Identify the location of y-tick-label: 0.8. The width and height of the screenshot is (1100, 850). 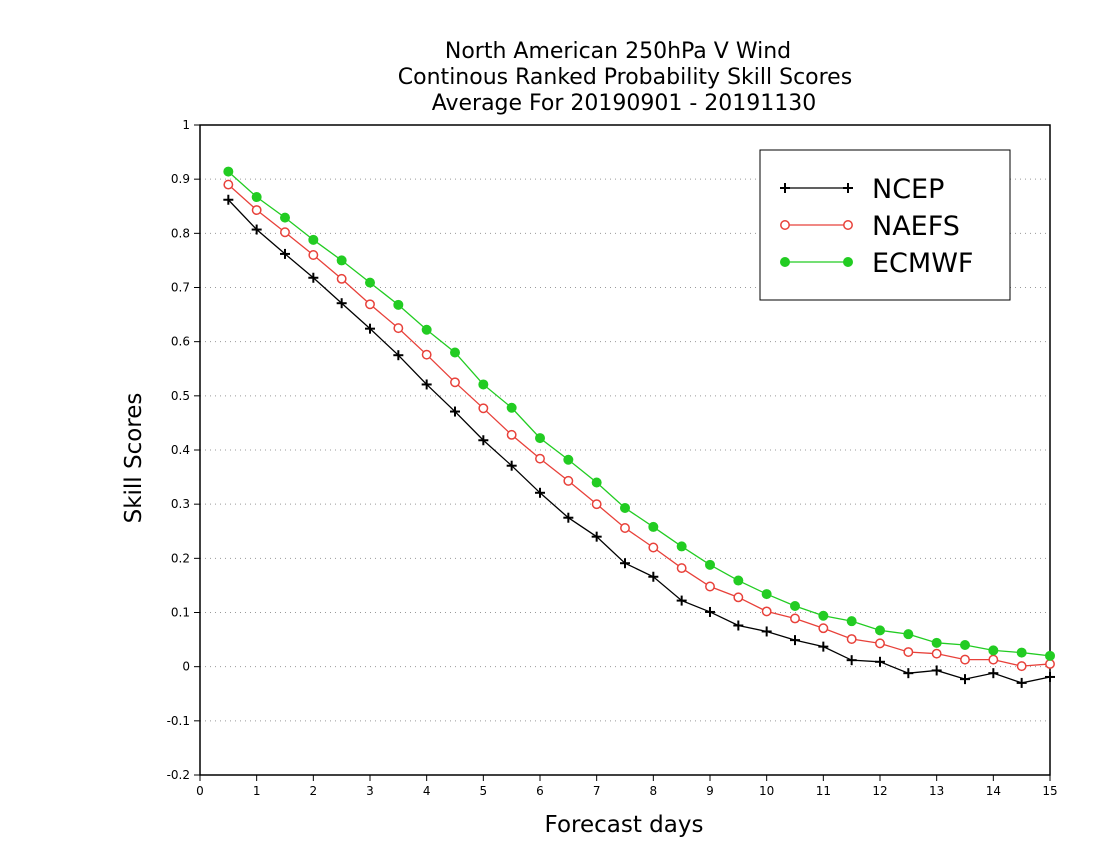
(180, 233).